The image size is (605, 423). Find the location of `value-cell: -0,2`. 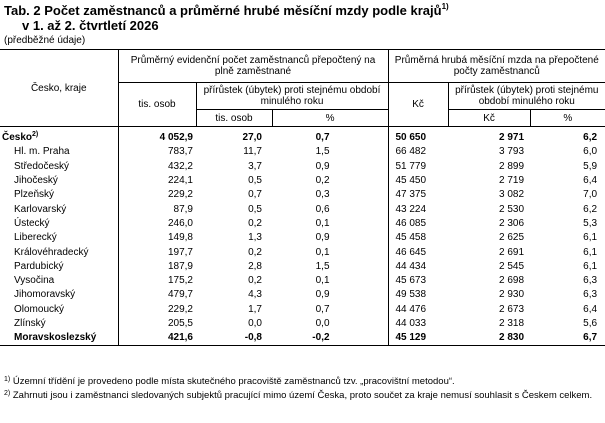

value-cell: -0,2 is located at coordinates (330, 339).